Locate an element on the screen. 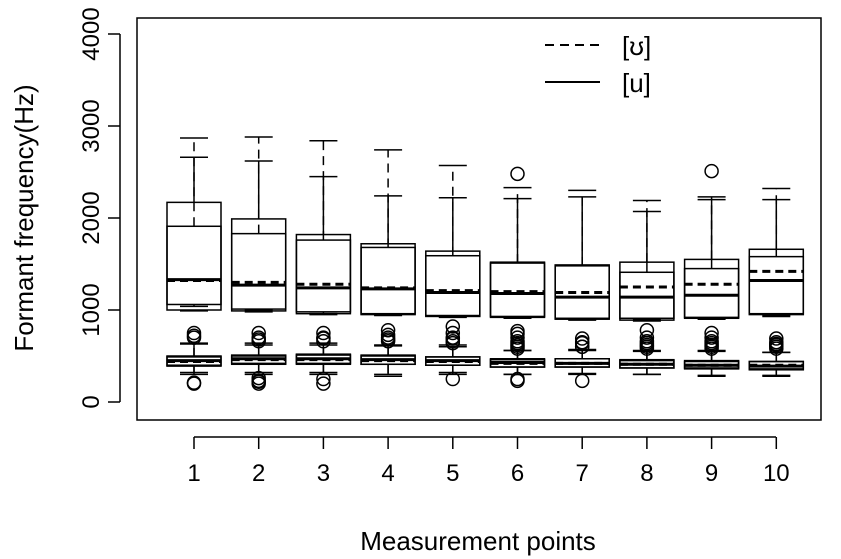  legend: [ʊ] [u] is located at coordinates (598, 64).